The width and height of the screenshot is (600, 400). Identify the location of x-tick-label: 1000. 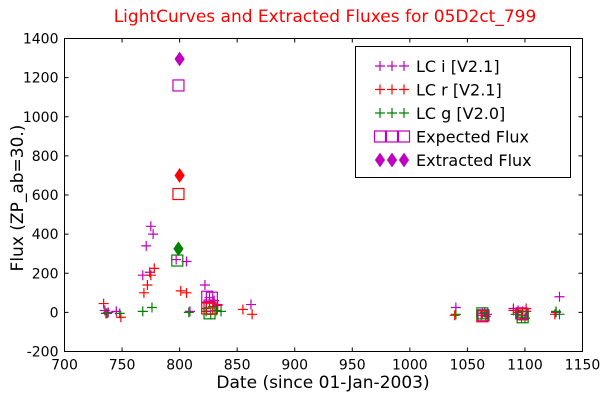
(410, 366).